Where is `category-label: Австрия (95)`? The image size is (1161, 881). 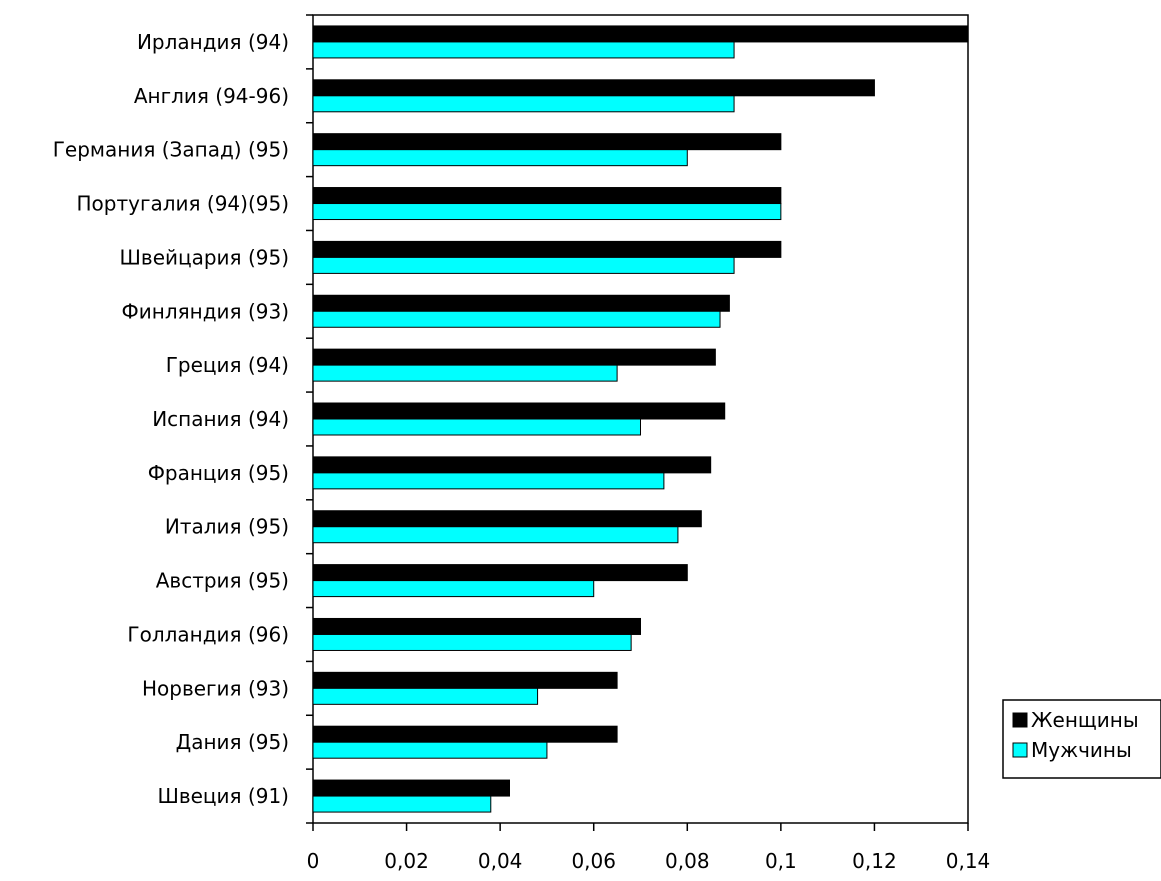 category-label: Австрия (95) is located at coordinates (222, 581).